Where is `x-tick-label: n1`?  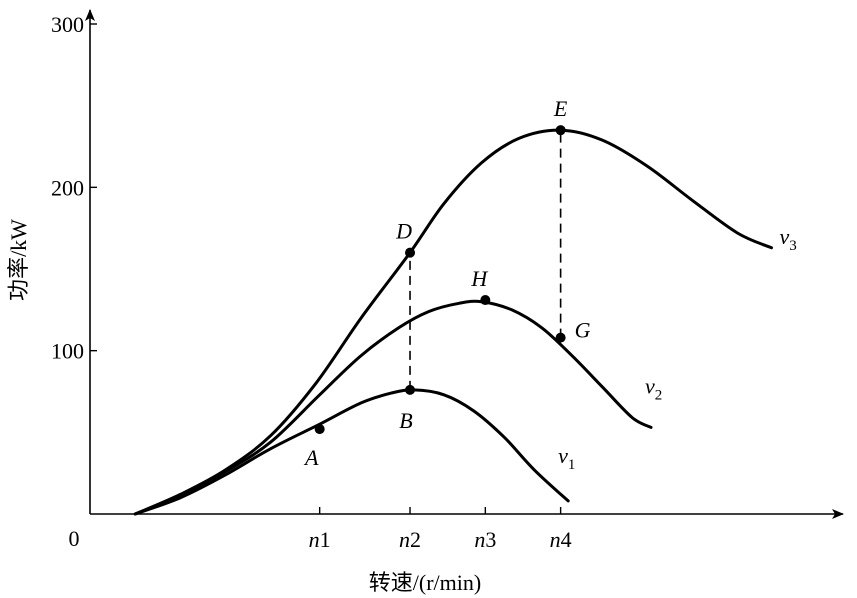 x-tick-label: n1 is located at coordinates (320, 539).